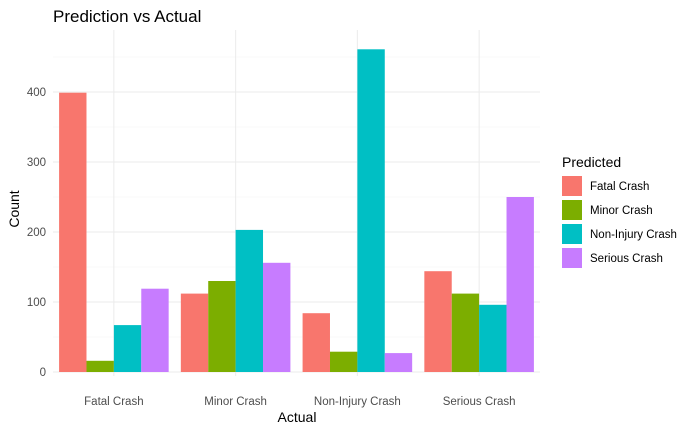 Image resolution: width=700 pixels, height=432 pixels. I want to click on x-tick-label: Non-Injury Crash, so click(357, 402).